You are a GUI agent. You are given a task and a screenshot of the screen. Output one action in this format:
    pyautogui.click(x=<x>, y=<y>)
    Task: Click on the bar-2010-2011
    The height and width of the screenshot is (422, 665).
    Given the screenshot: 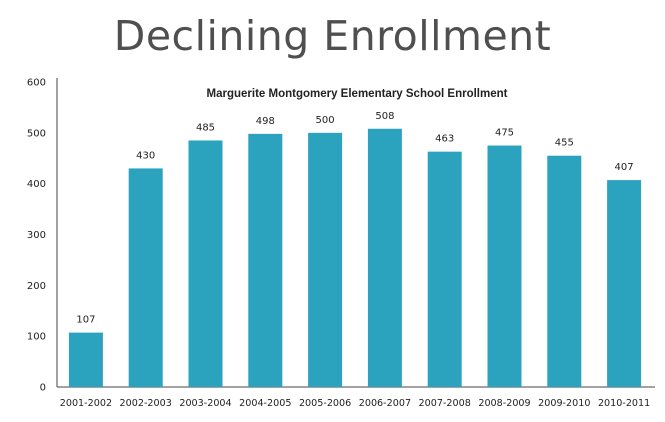 What is the action you would take?
    pyautogui.click(x=624, y=283)
    